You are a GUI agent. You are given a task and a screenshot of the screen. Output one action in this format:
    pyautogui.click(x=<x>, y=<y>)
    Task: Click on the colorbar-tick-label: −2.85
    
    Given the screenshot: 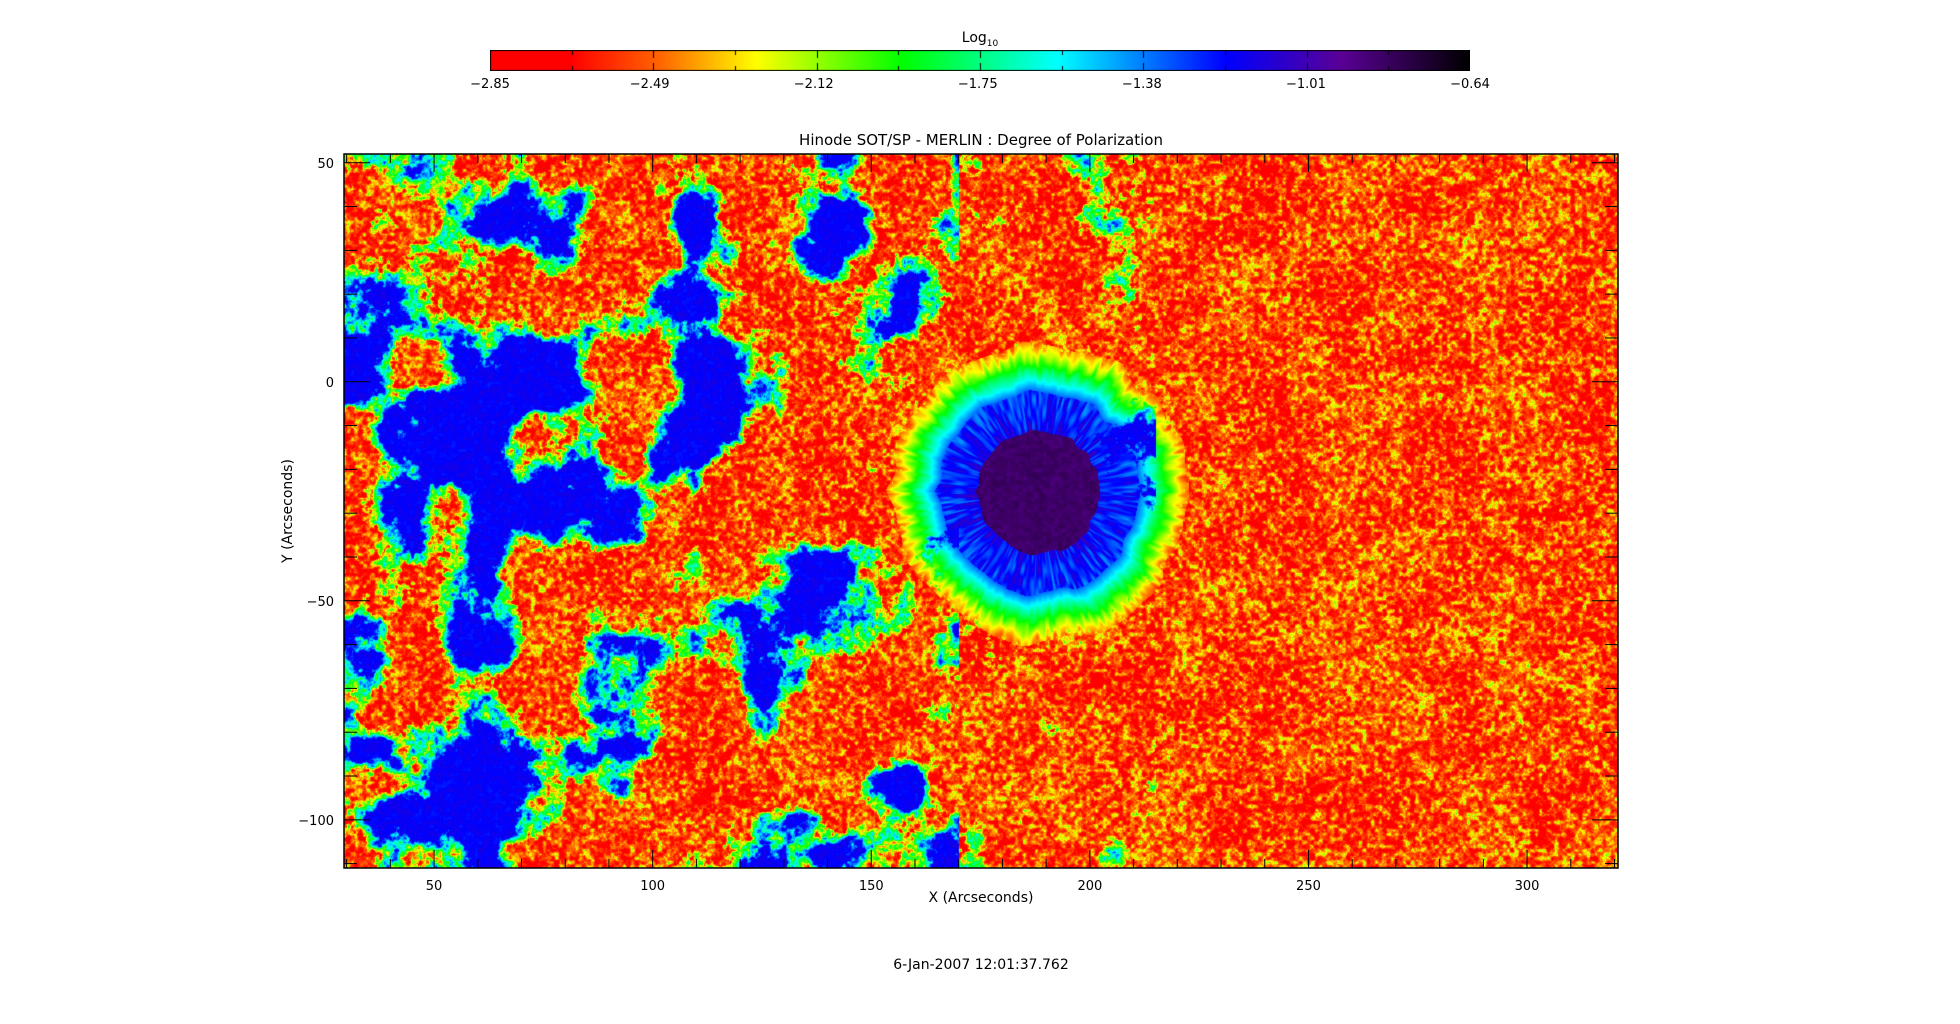 What is the action you would take?
    pyautogui.click(x=490, y=84)
    